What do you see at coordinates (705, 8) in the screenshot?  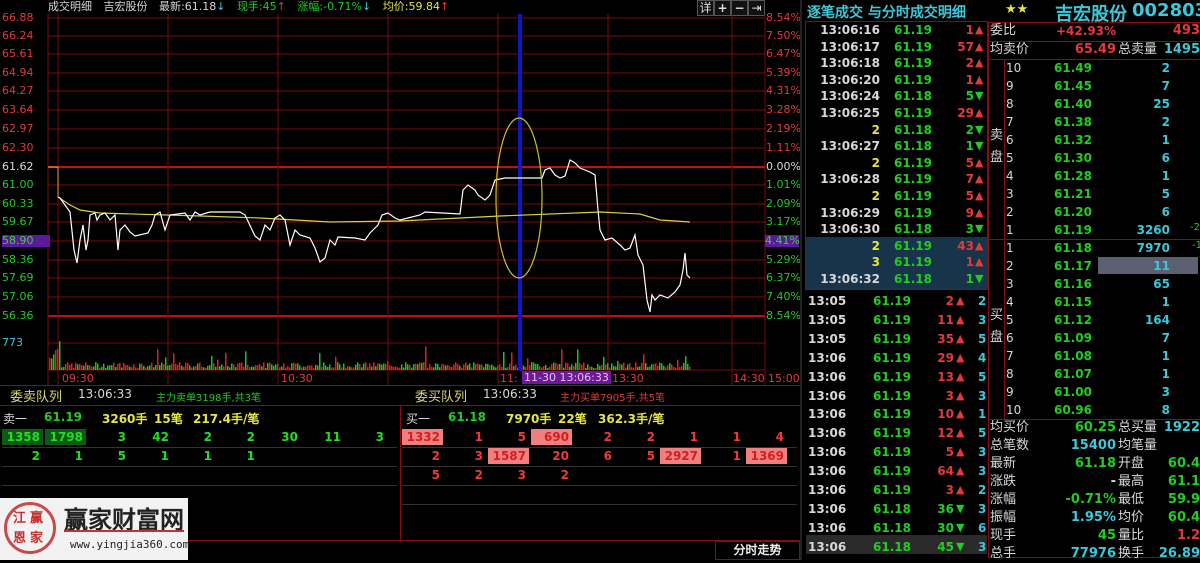 I see `detail-button: 详` at bounding box center [705, 8].